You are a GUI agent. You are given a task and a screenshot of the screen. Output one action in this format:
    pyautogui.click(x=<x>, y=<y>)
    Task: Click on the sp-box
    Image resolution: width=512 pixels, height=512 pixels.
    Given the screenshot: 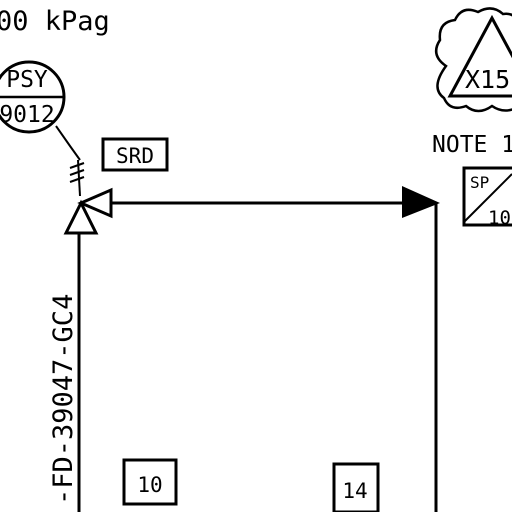 What is the action you would take?
    pyautogui.click(x=487, y=196)
    